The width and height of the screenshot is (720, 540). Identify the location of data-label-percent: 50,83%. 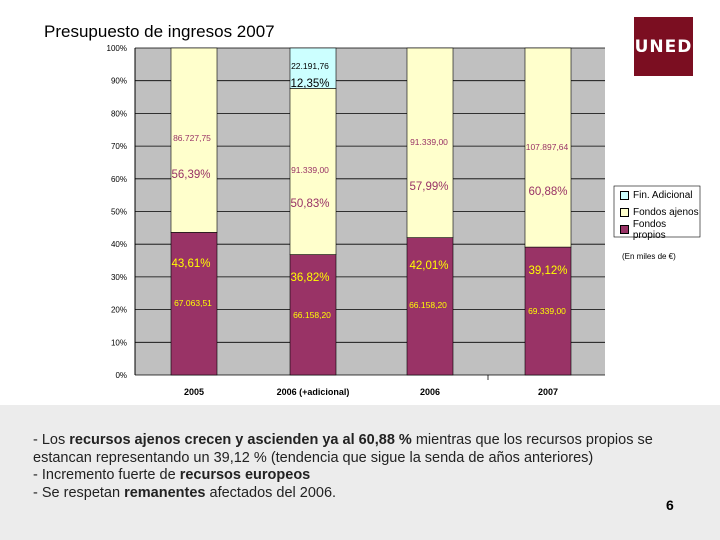
(309, 204).